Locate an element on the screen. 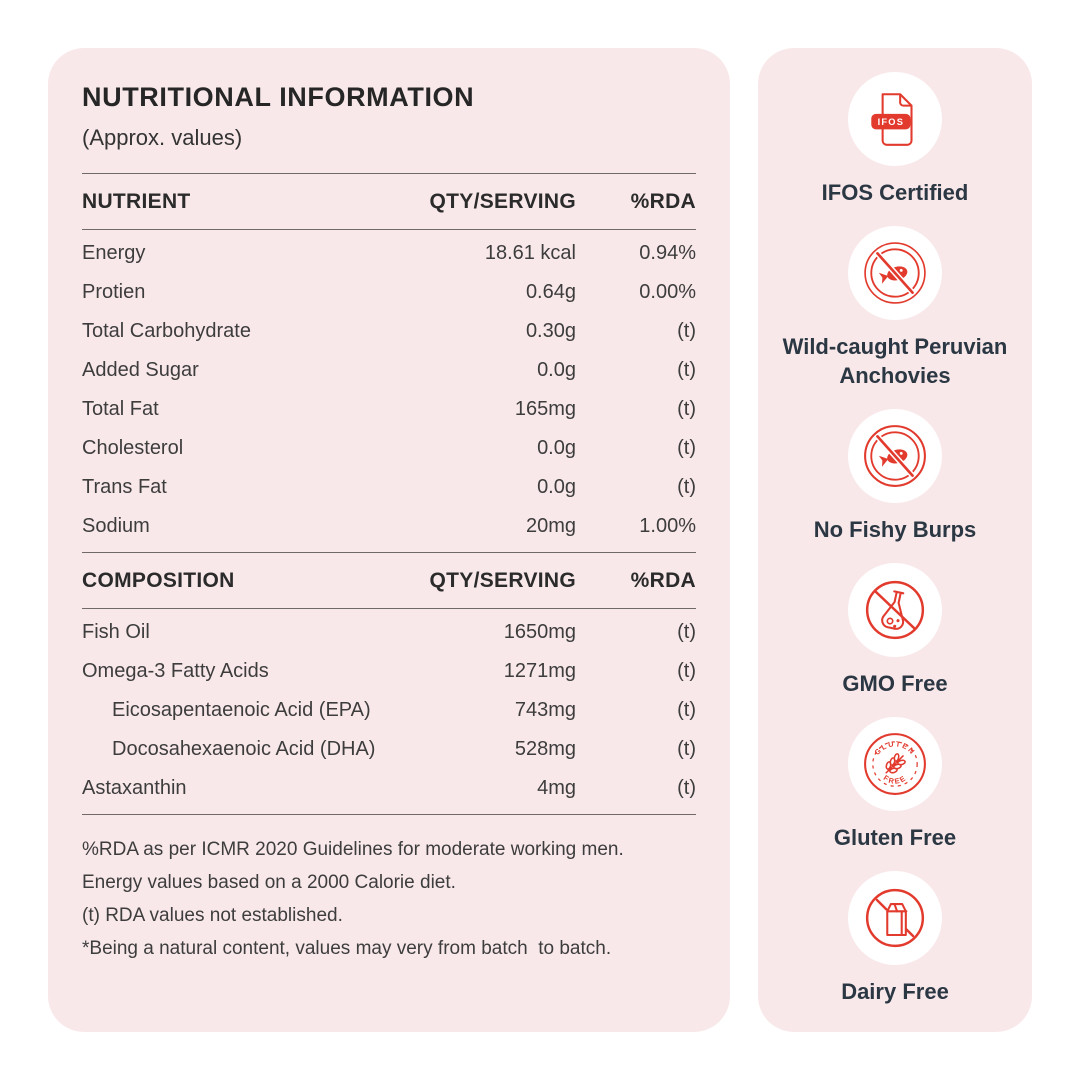  composition-row-name: Fish Oil is located at coordinates (116, 632).